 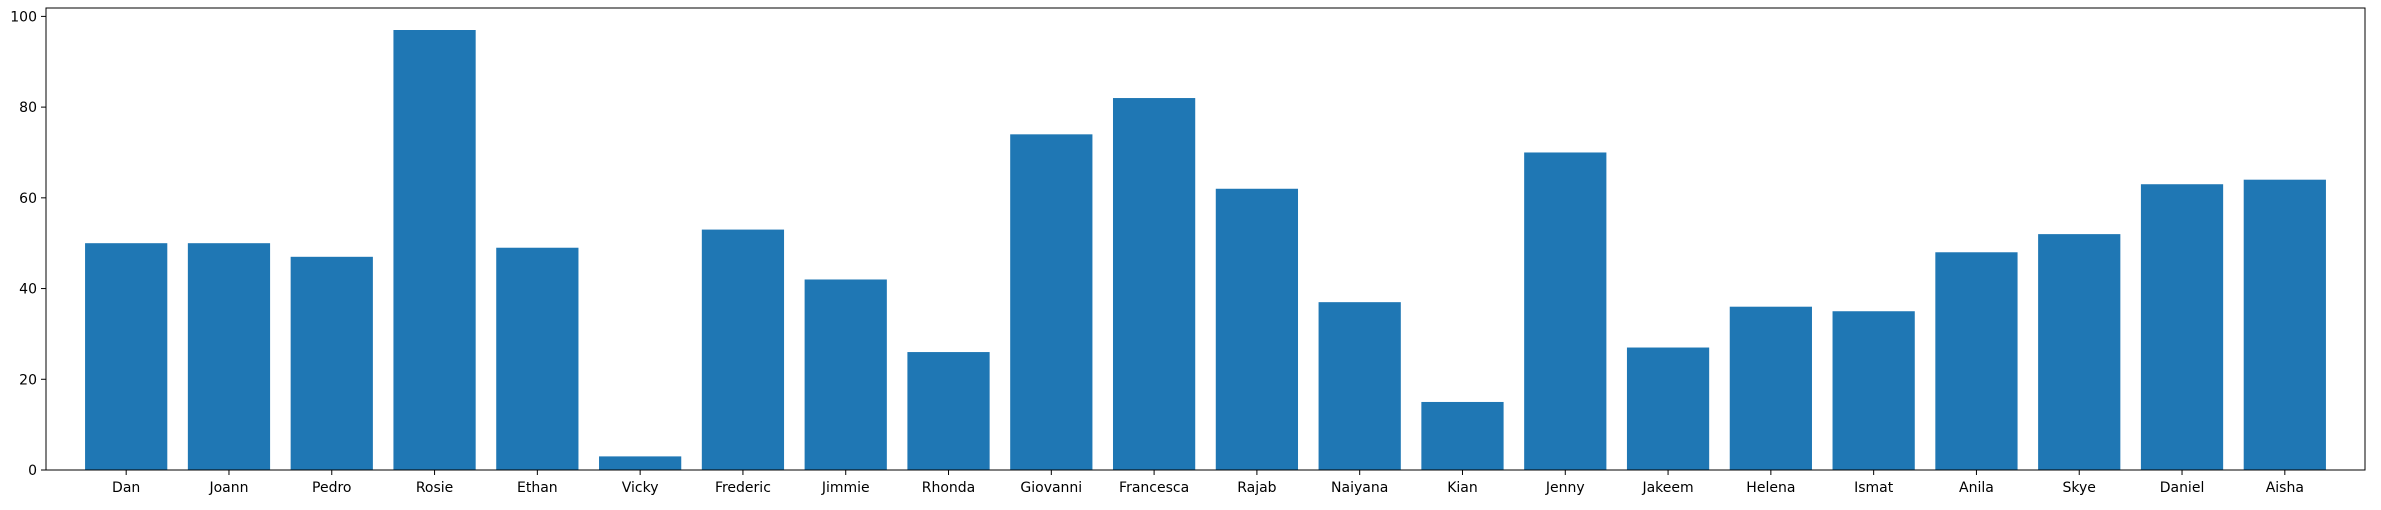 I want to click on bar-jenny, so click(x=1565, y=311).